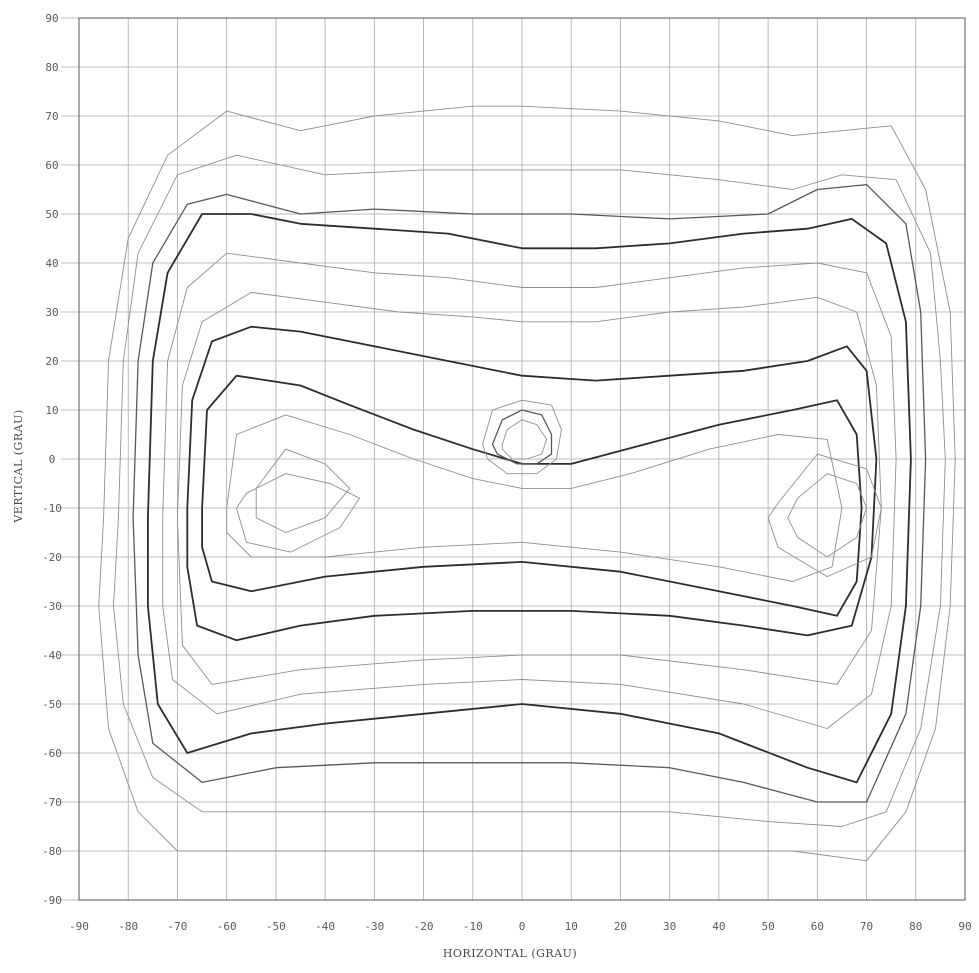  I want to click on y-tick-label: -10, so click(52, 508).